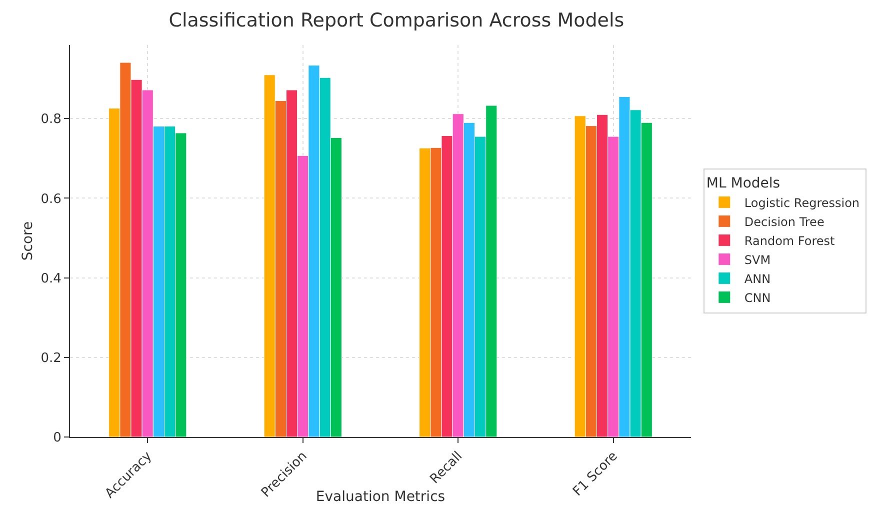  I want to click on y-tick-label: 0.8, so click(51, 120).